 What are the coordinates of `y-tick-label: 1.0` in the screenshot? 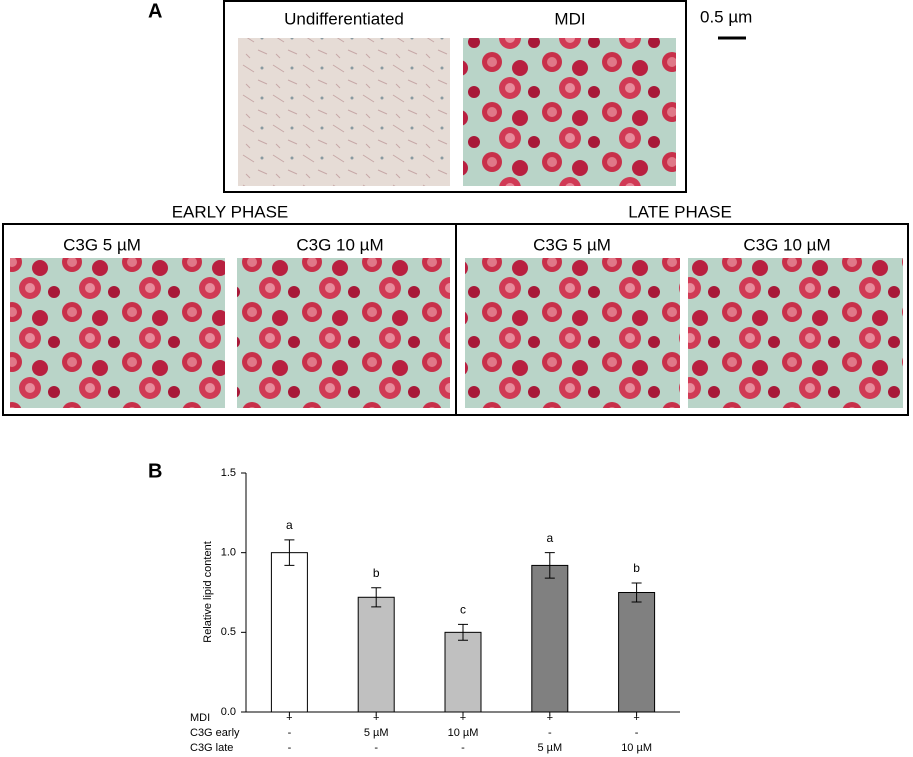 It's located at (228, 553).